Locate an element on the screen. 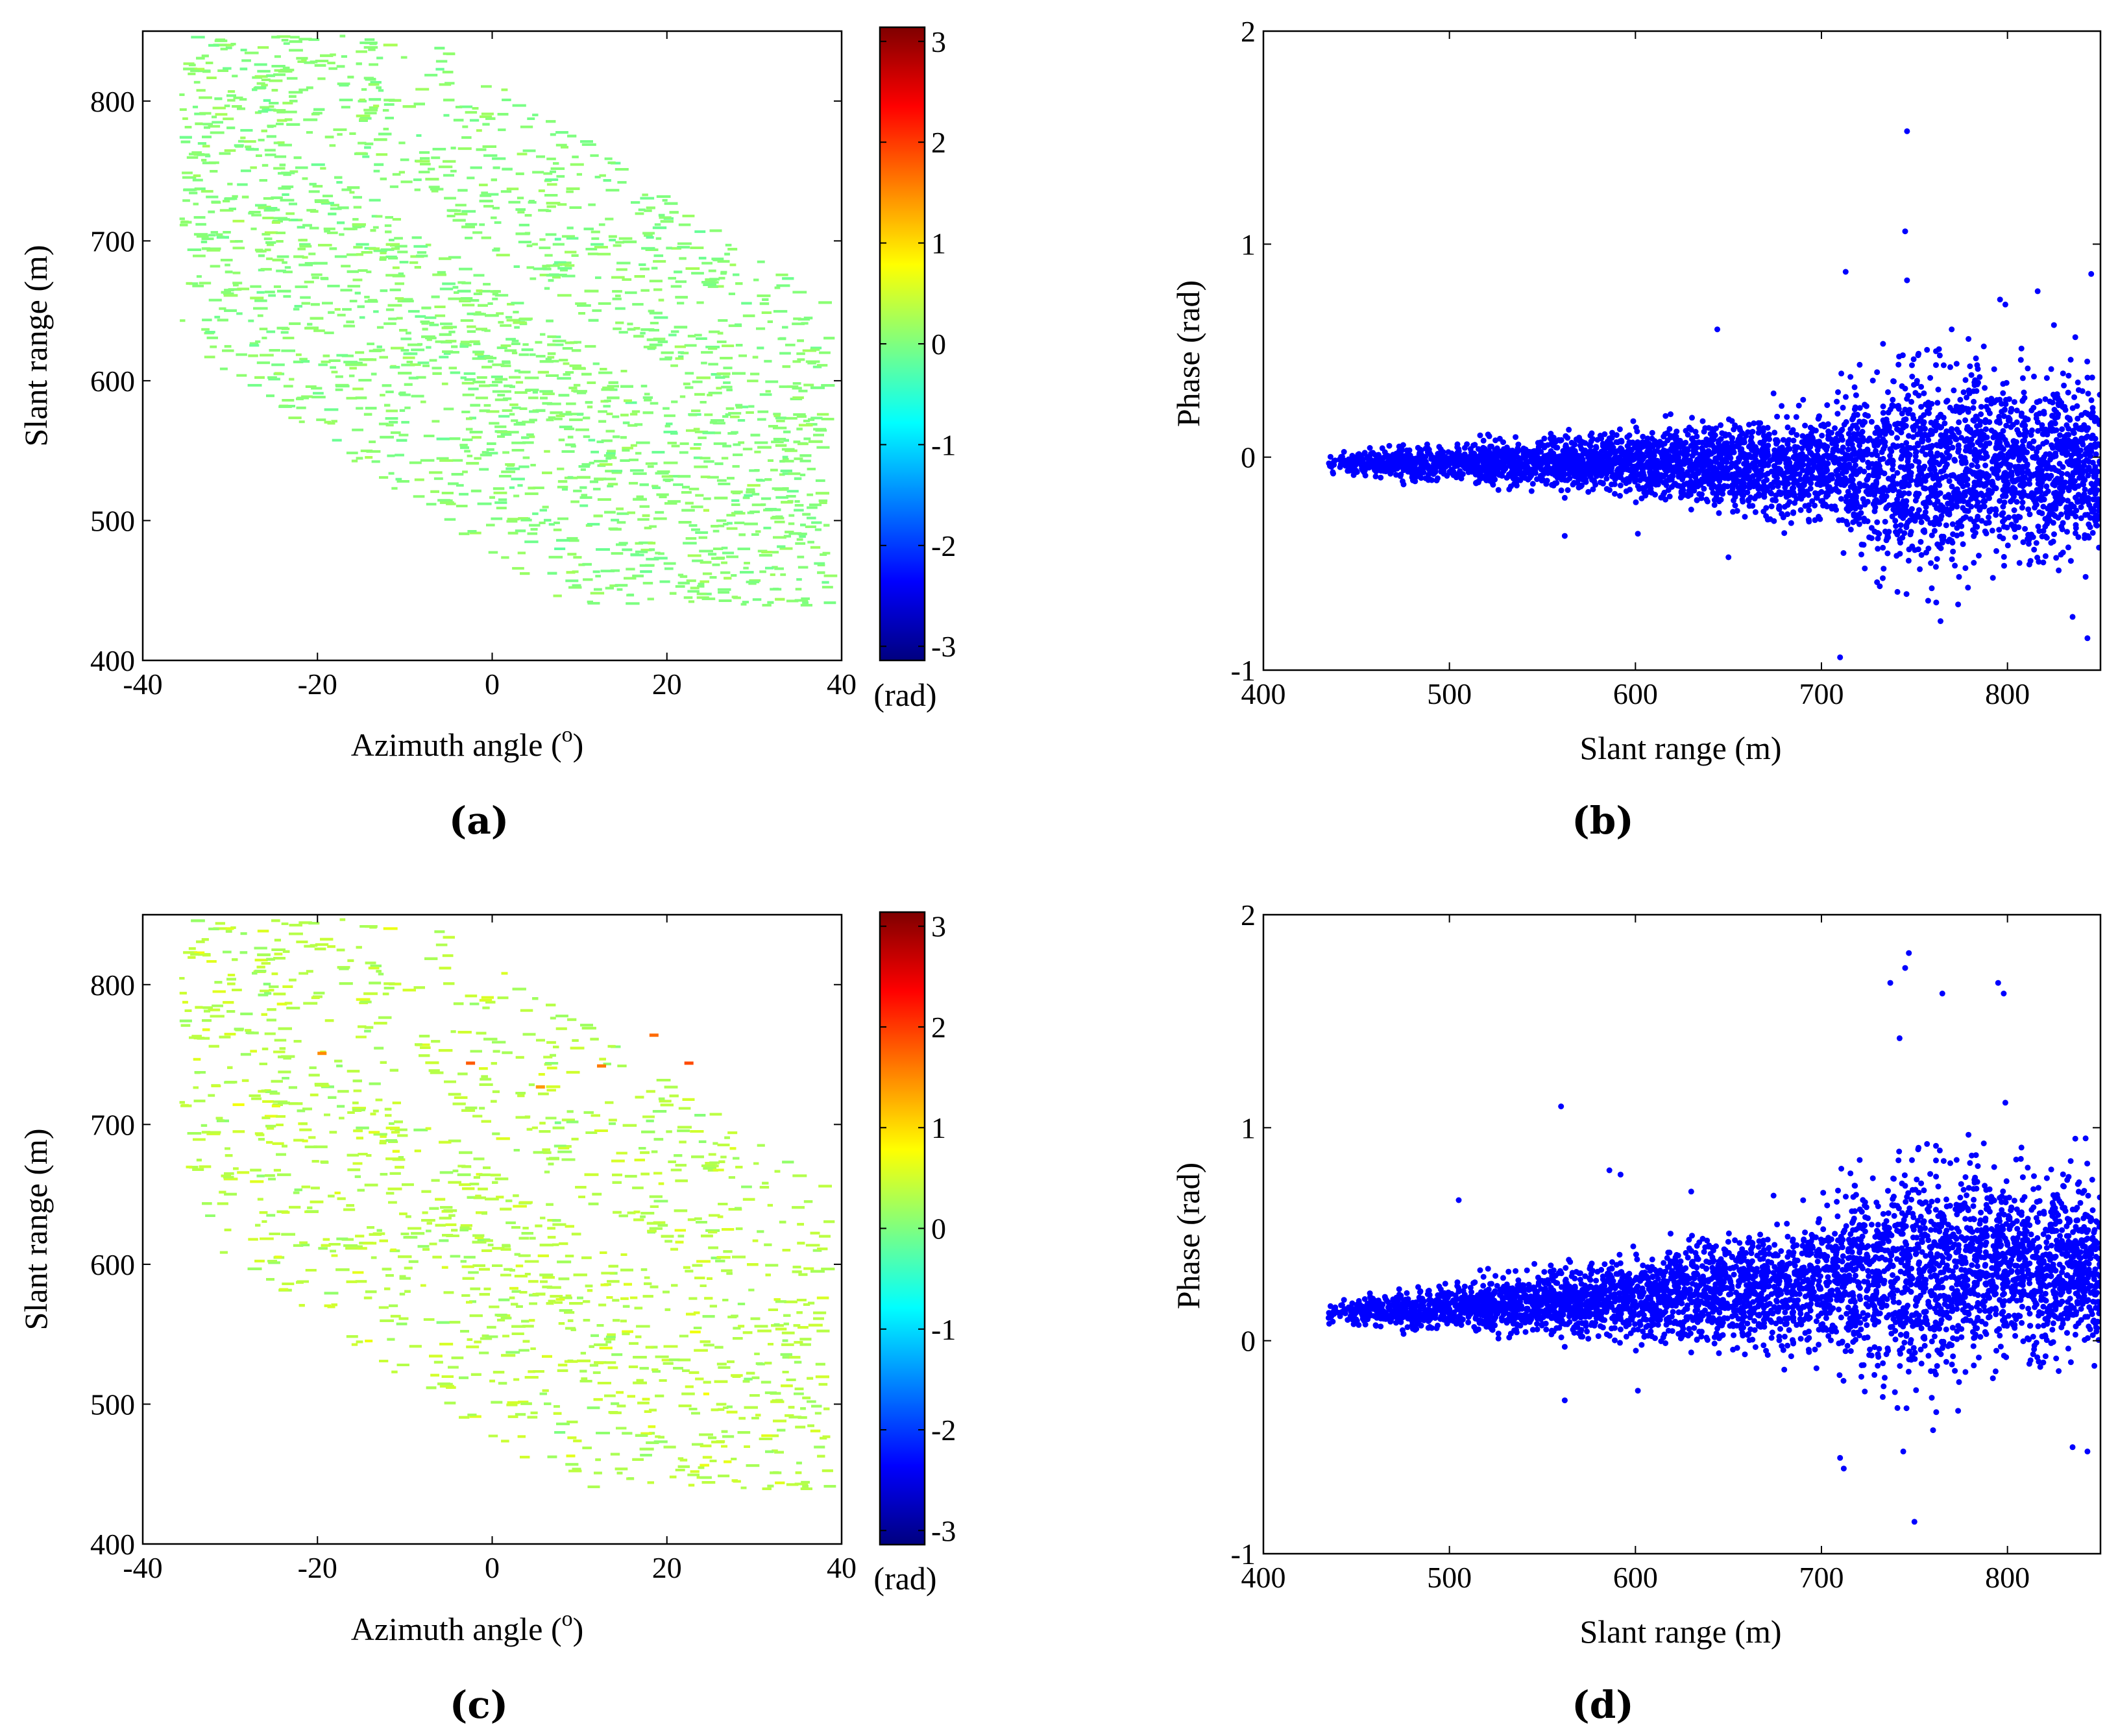 The width and height of the screenshot is (2118, 1736). panel-label-a: (a) is located at coordinates (479, 821).